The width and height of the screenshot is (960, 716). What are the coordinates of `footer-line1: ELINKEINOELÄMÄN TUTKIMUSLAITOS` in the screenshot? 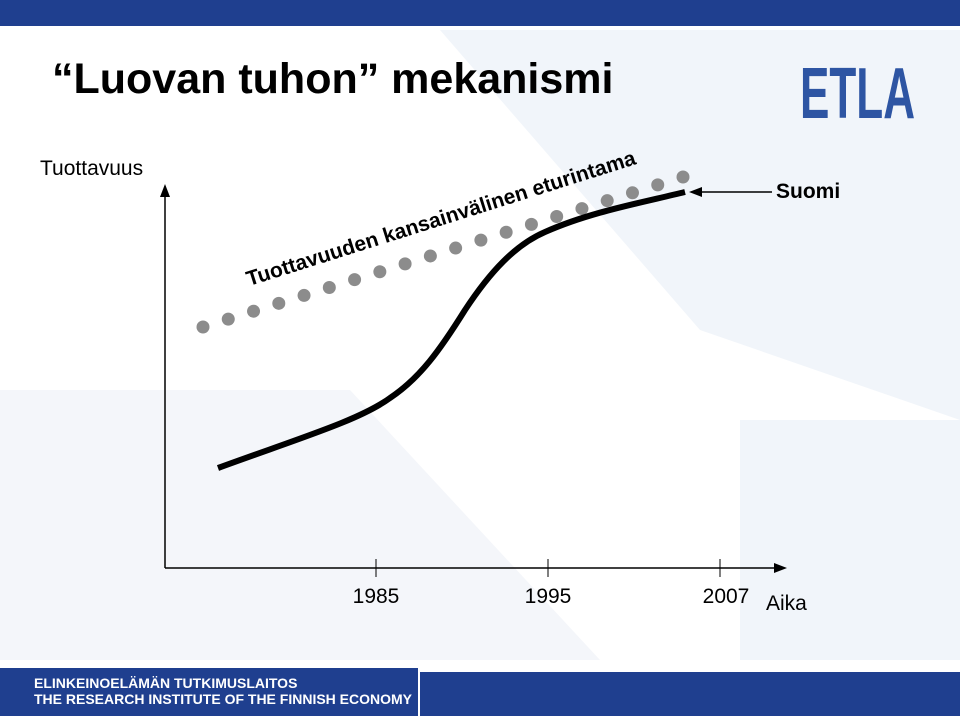 It's located at (165, 683).